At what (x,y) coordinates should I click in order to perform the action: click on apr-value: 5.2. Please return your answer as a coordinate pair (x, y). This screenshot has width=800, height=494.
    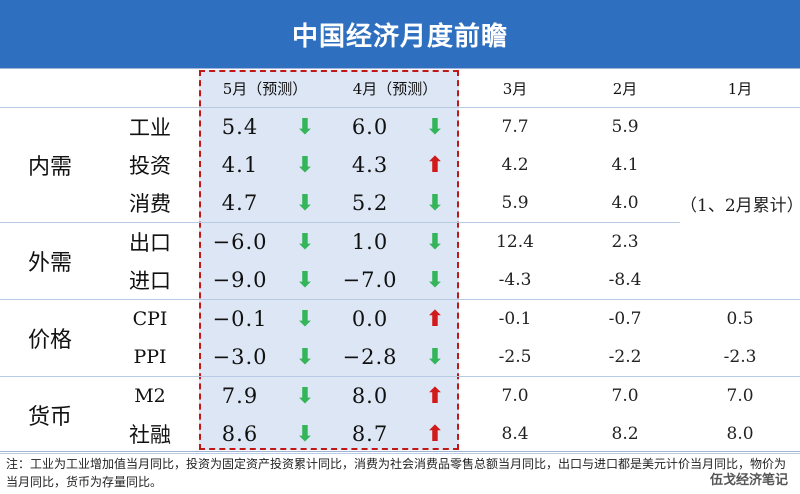
    Looking at the image, I should click on (370, 203).